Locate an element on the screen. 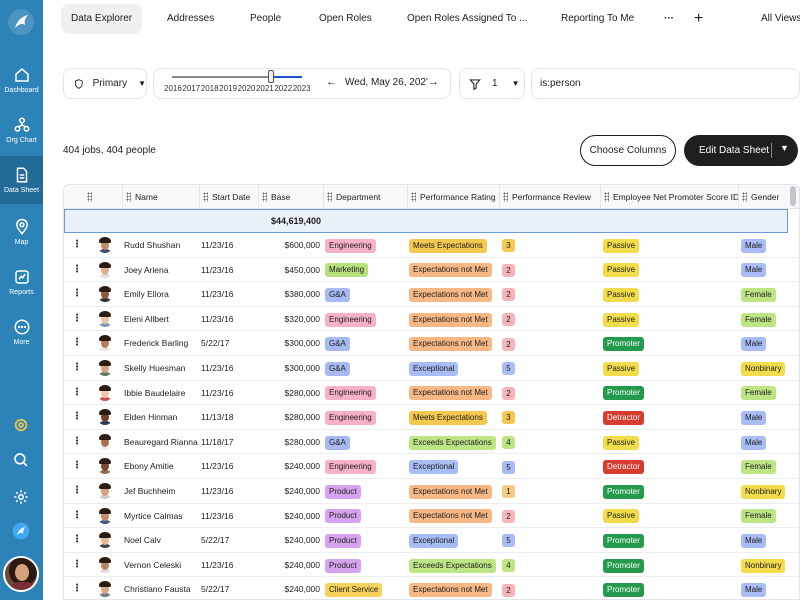 The width and height of the screenshot is (800, 600). search-query-input: is:person is located at coordinates (665, 83).